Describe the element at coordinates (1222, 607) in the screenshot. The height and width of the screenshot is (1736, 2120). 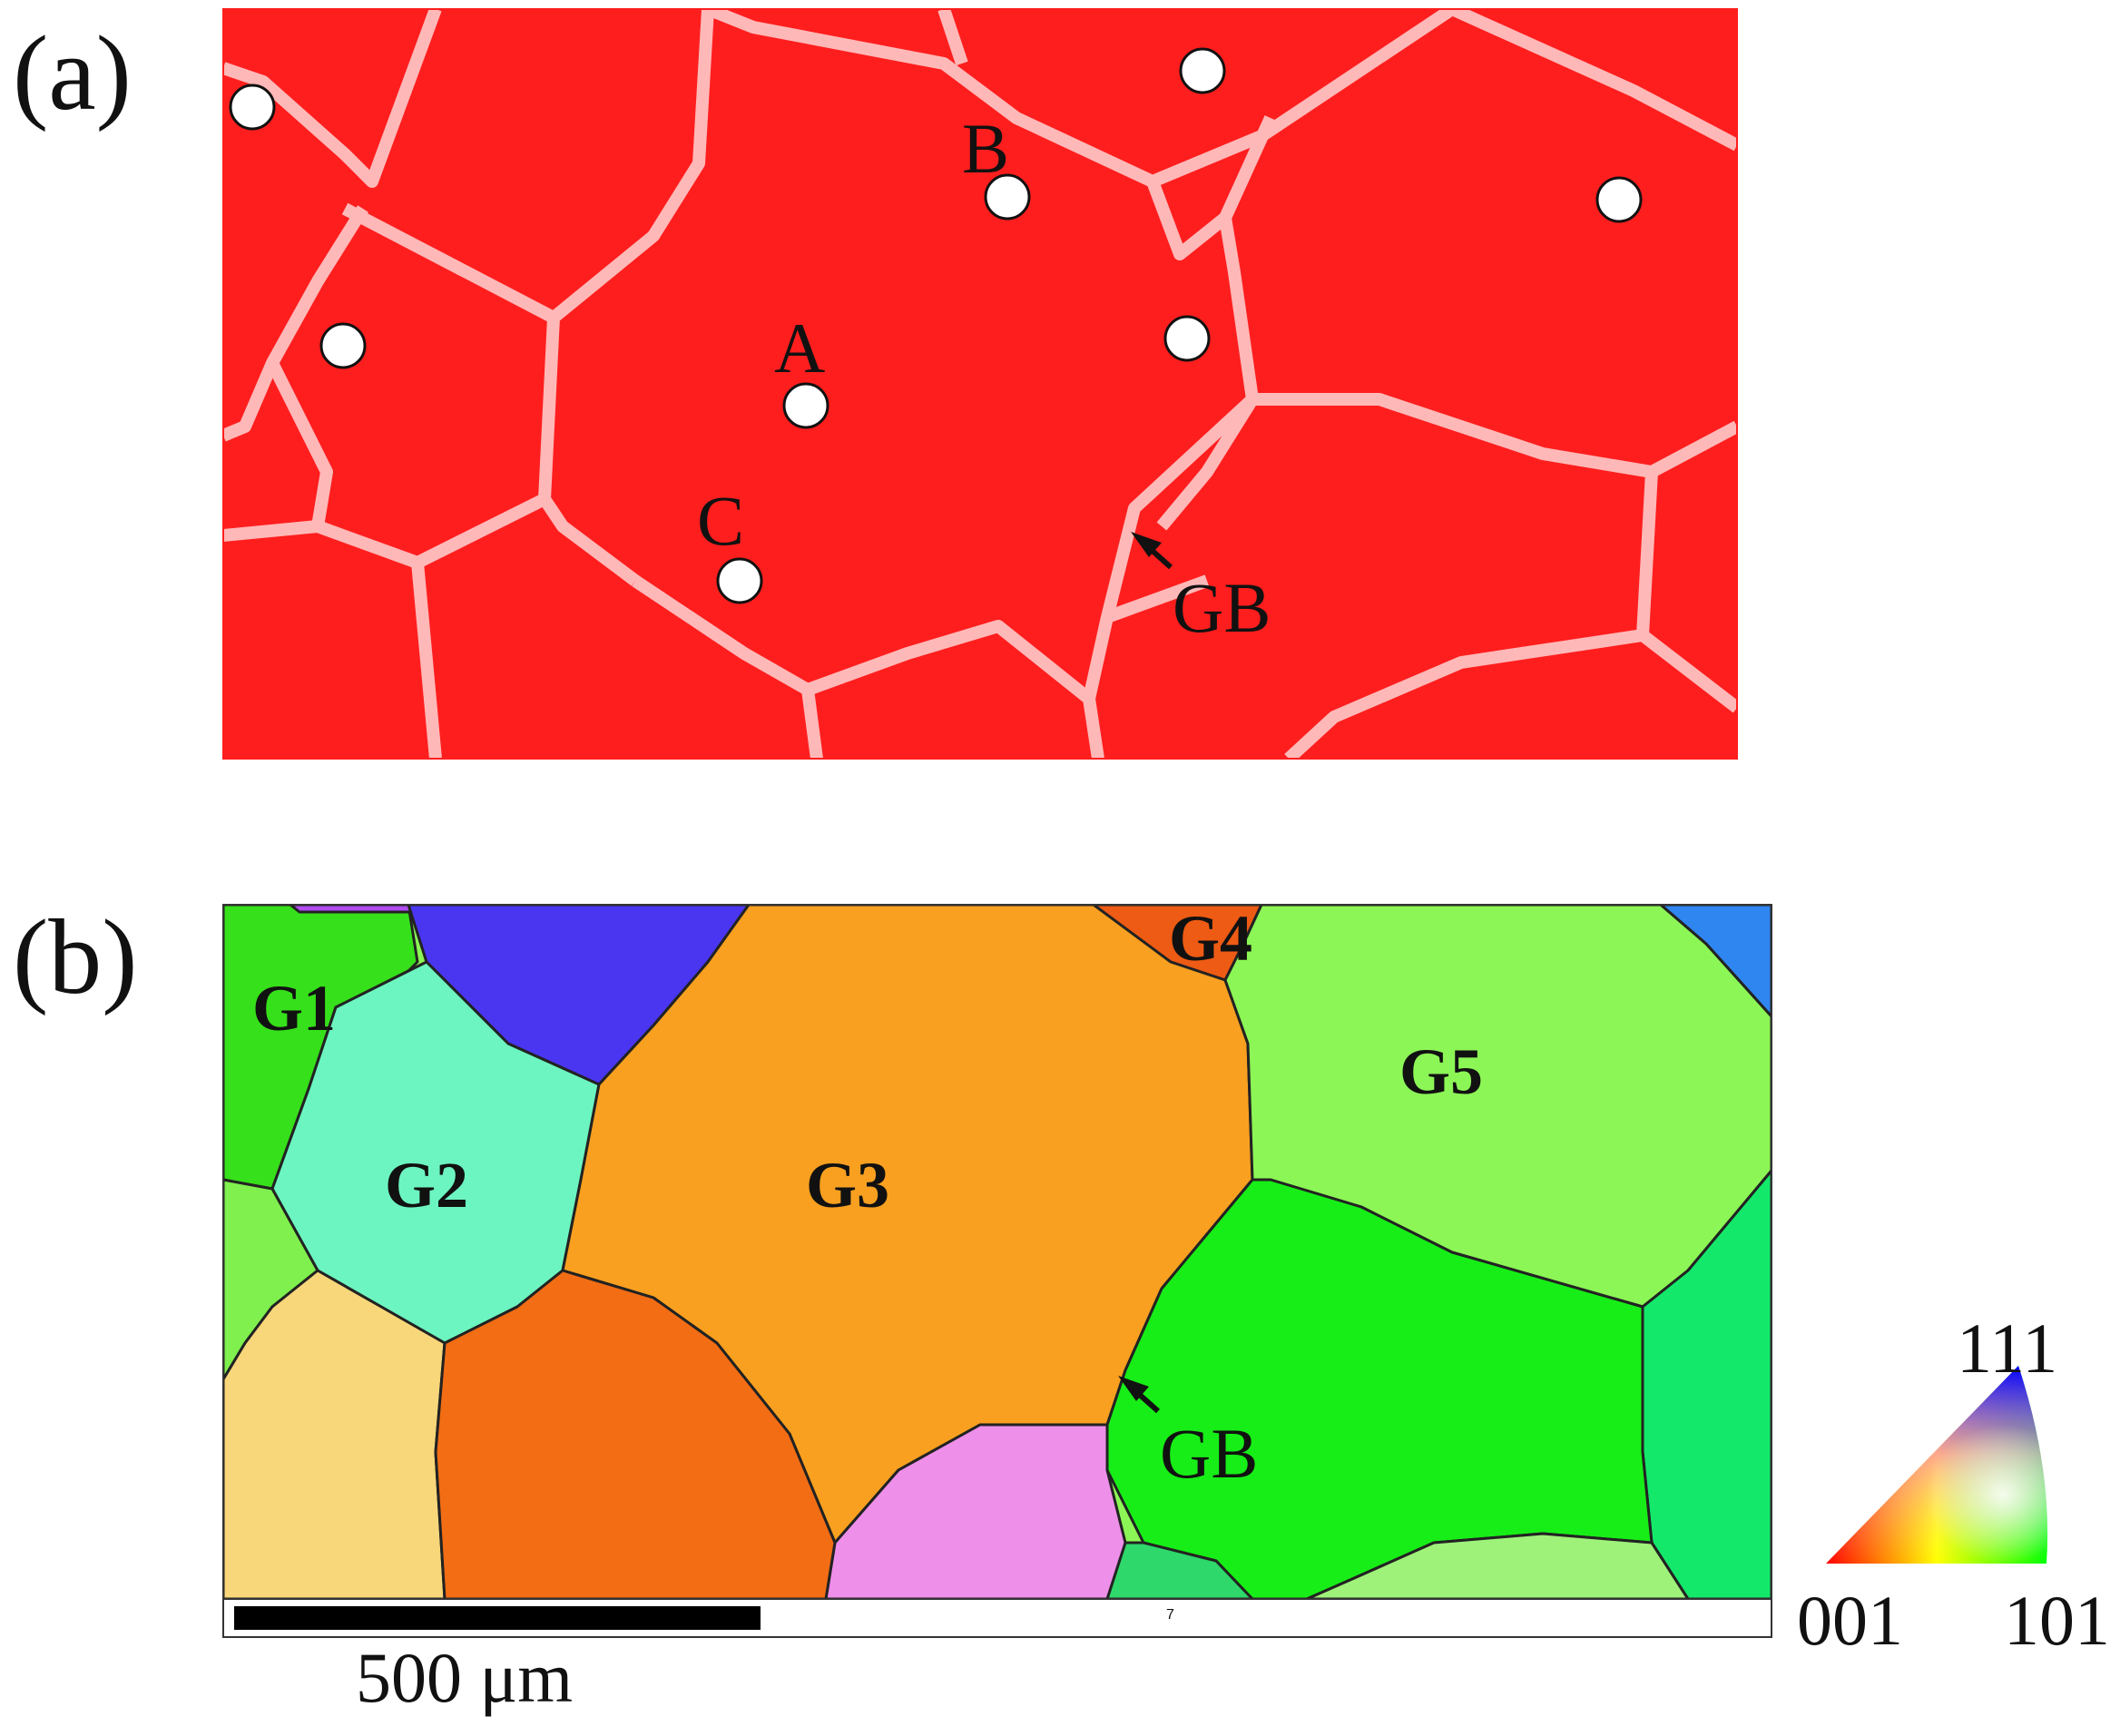
I see `gb-label-a: GB` at that location.